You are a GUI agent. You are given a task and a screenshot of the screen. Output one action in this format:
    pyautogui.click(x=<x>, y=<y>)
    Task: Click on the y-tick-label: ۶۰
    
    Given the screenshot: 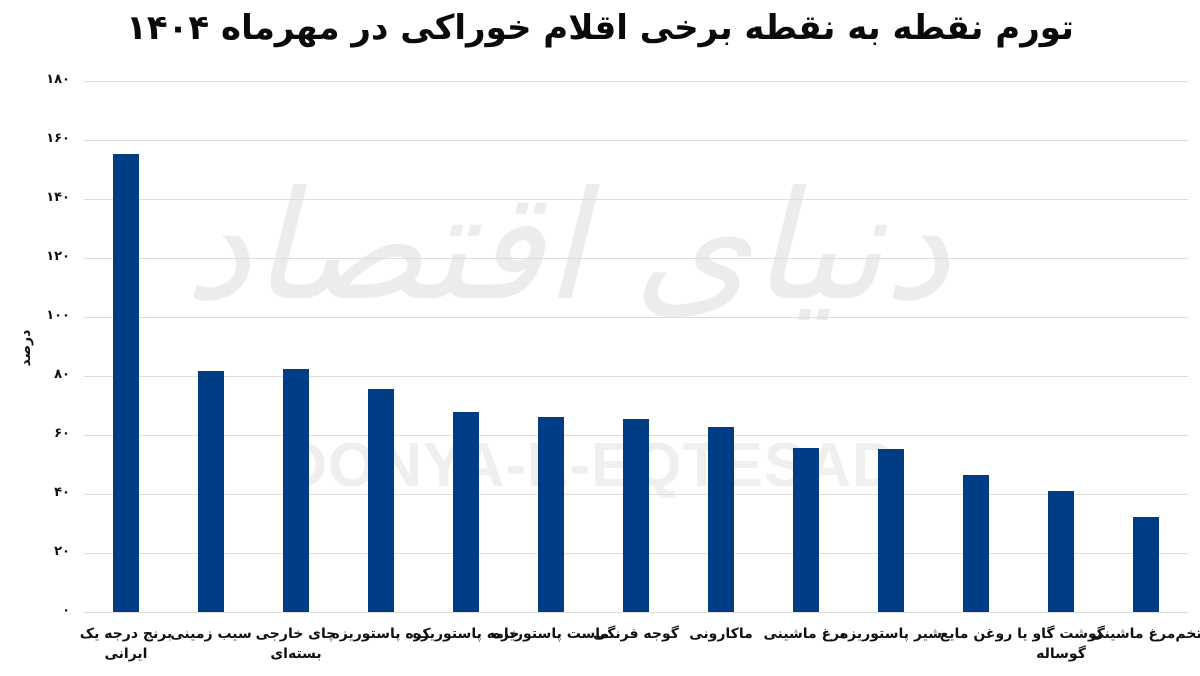 What is the action you would take?
    pyautogui.click(x=62, y=433)
    